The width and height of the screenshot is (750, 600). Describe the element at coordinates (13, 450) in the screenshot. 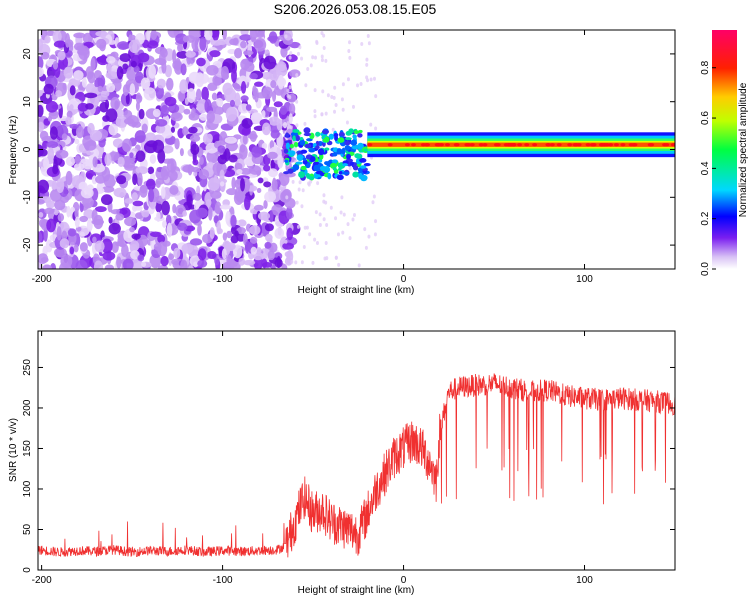

I see `snr-y-label: SNR (10 * v/v)` at that location.